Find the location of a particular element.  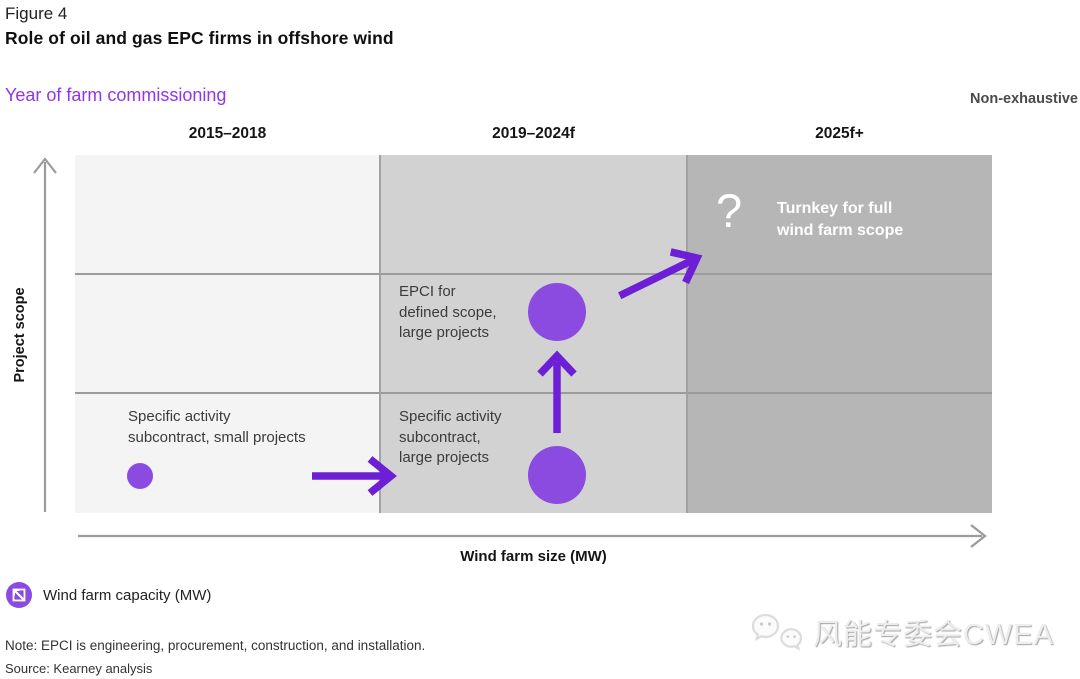

row-divider-bottom is located at coordinates (533, 393).